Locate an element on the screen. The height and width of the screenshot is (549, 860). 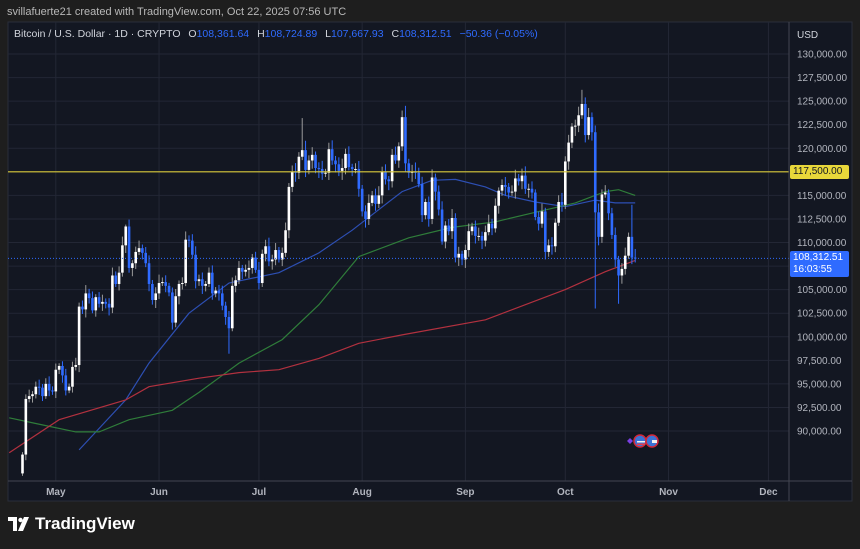
bar-countdown: 16:03:55 is located at coordinates (812, 270).